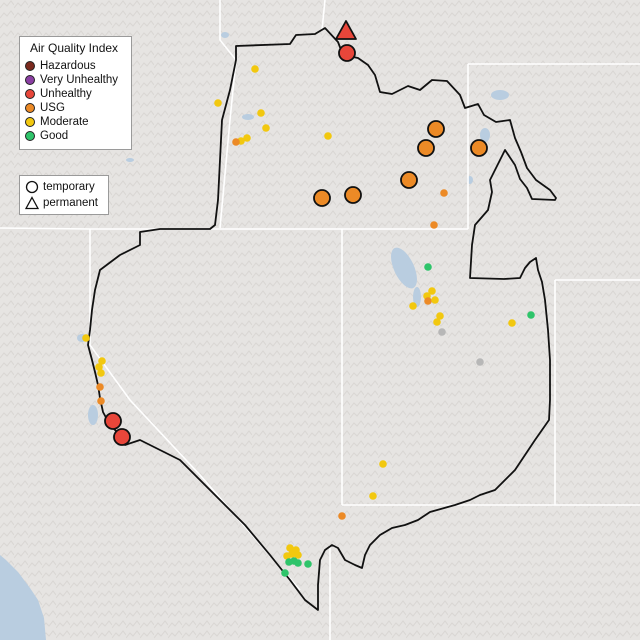 The image size is (640, 640). Describe the element at coordinates (346, 30) in the screenshot. I see `permanent-monitor-marker` at that location.